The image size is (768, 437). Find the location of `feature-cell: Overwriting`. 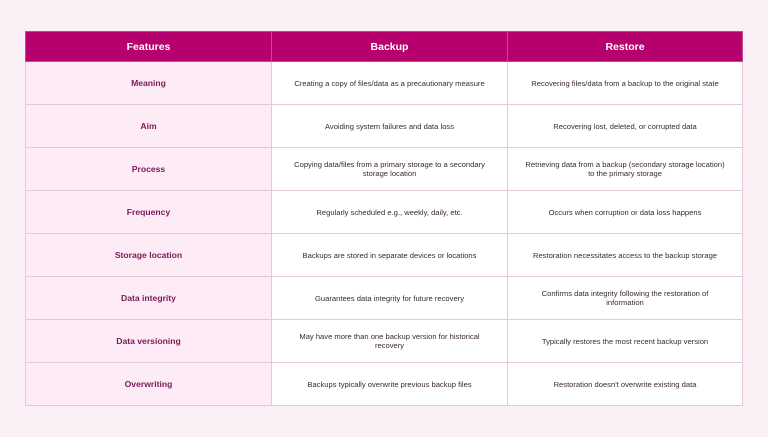

feature-cell: Overwriting is located at coordinates (148, 384).